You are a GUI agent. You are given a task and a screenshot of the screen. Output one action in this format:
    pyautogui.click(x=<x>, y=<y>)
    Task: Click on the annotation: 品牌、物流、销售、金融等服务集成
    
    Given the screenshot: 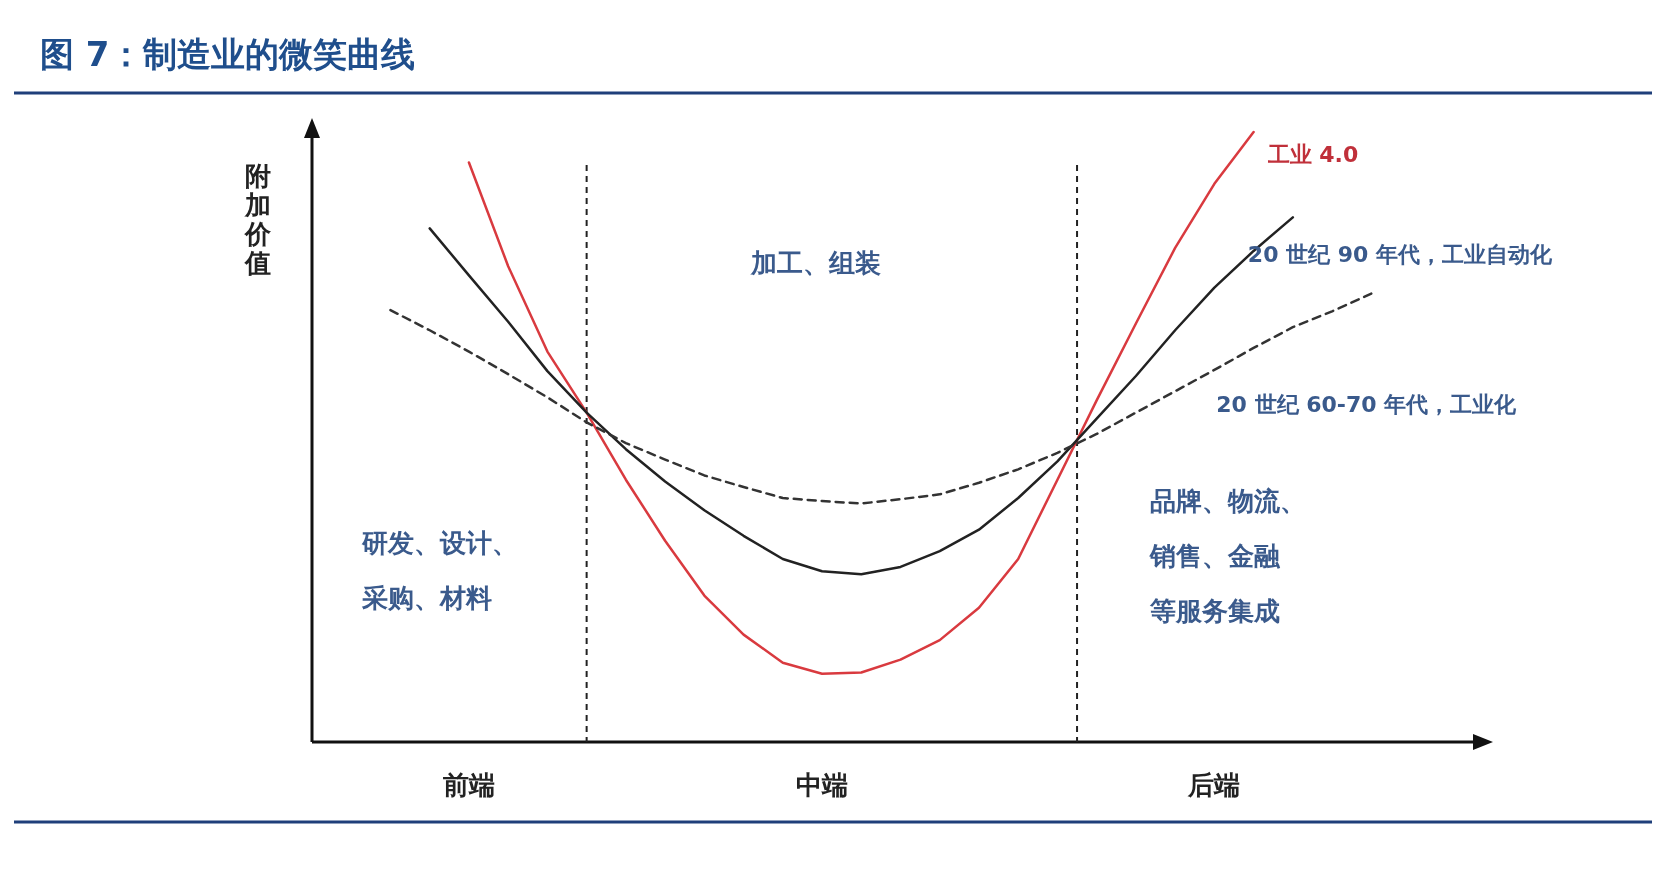 What is the action you would take?
    pyautogui.click(x=1227, y=556)
    